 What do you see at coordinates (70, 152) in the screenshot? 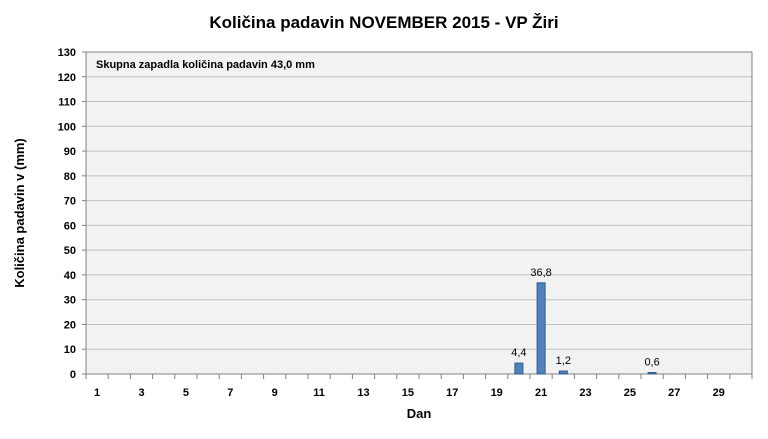
I see `y-tick-label: 90` at bounding box center [70, 152].